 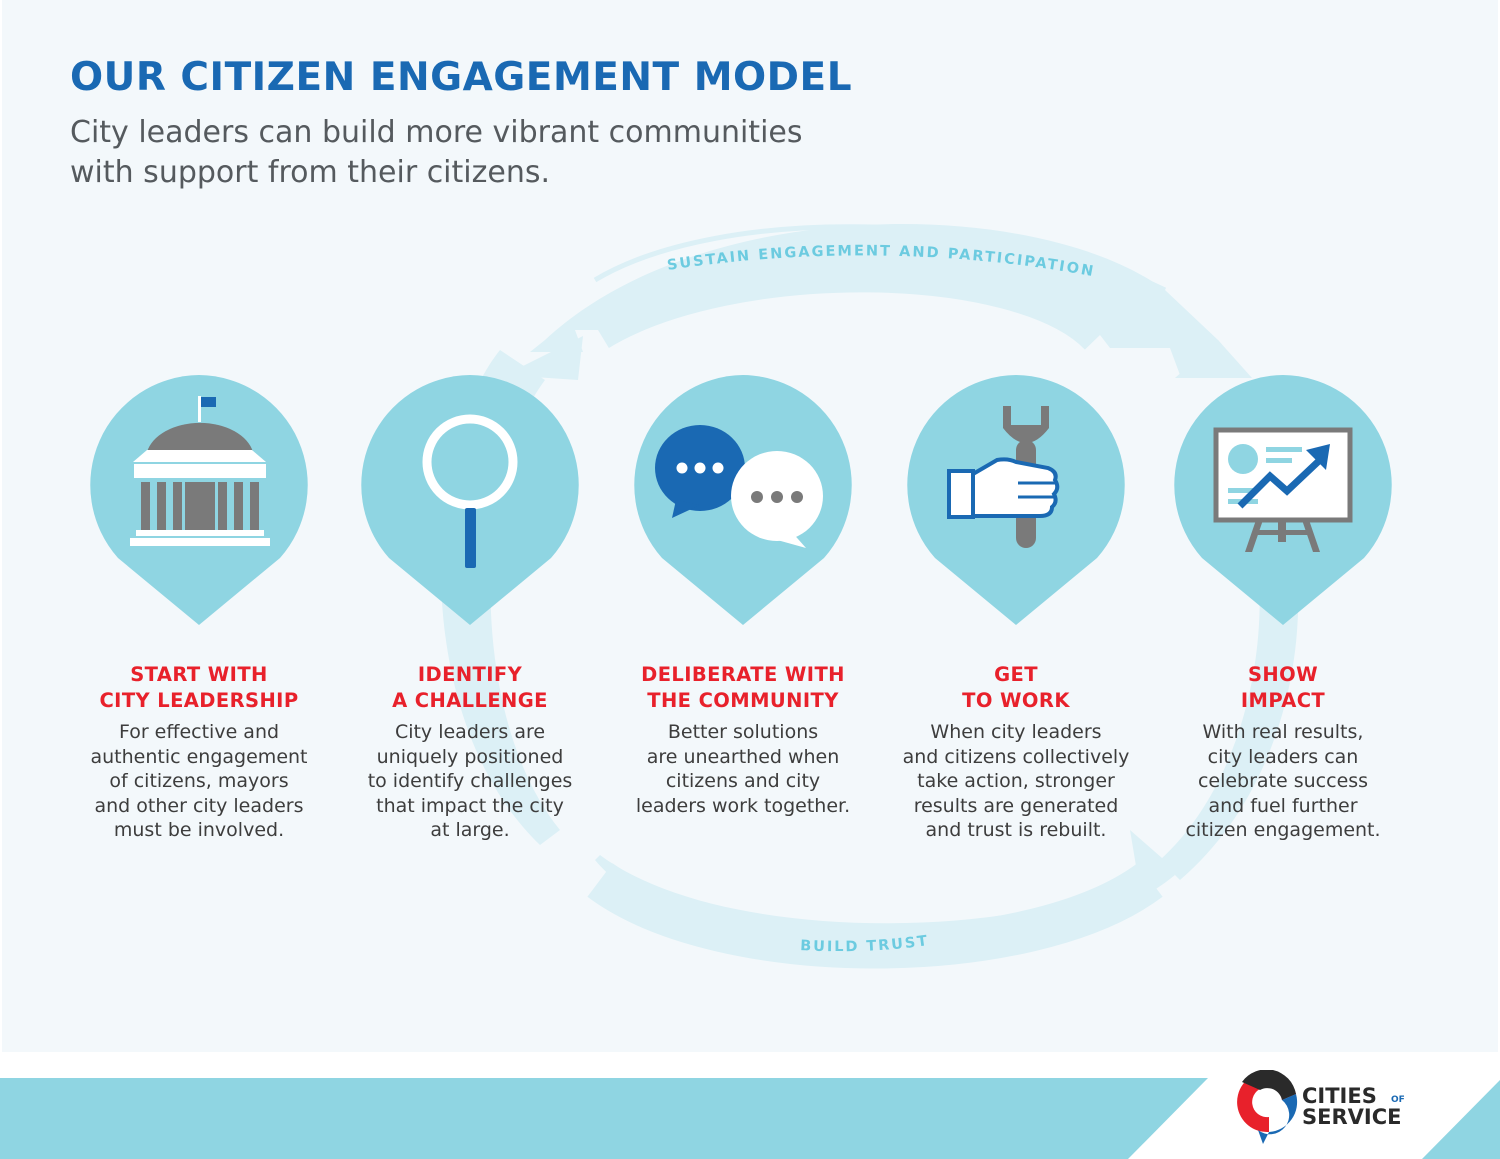 I want to click on city-hall-icon, so click(x=200, y=471).